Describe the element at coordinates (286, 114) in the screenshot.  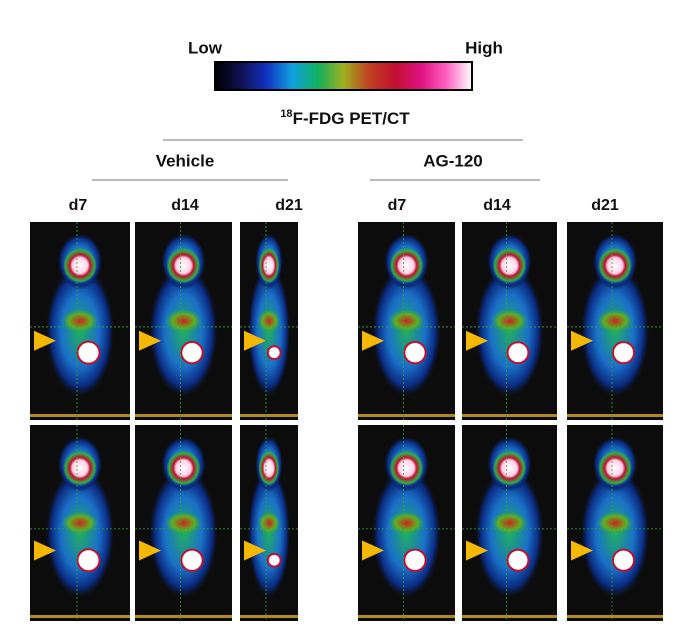
I see `title-superscript: 18` at that location.